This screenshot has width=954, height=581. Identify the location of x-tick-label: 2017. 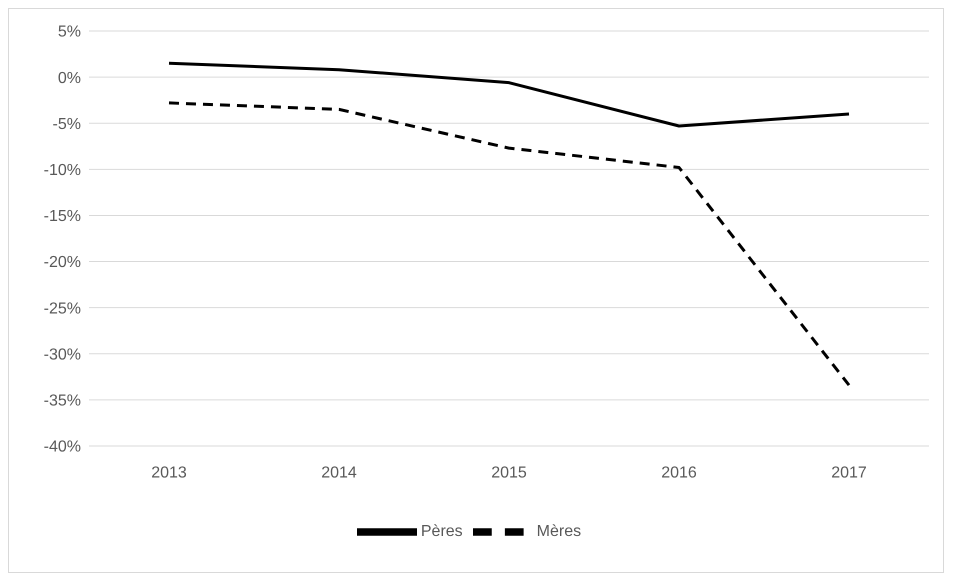
(849, 473).